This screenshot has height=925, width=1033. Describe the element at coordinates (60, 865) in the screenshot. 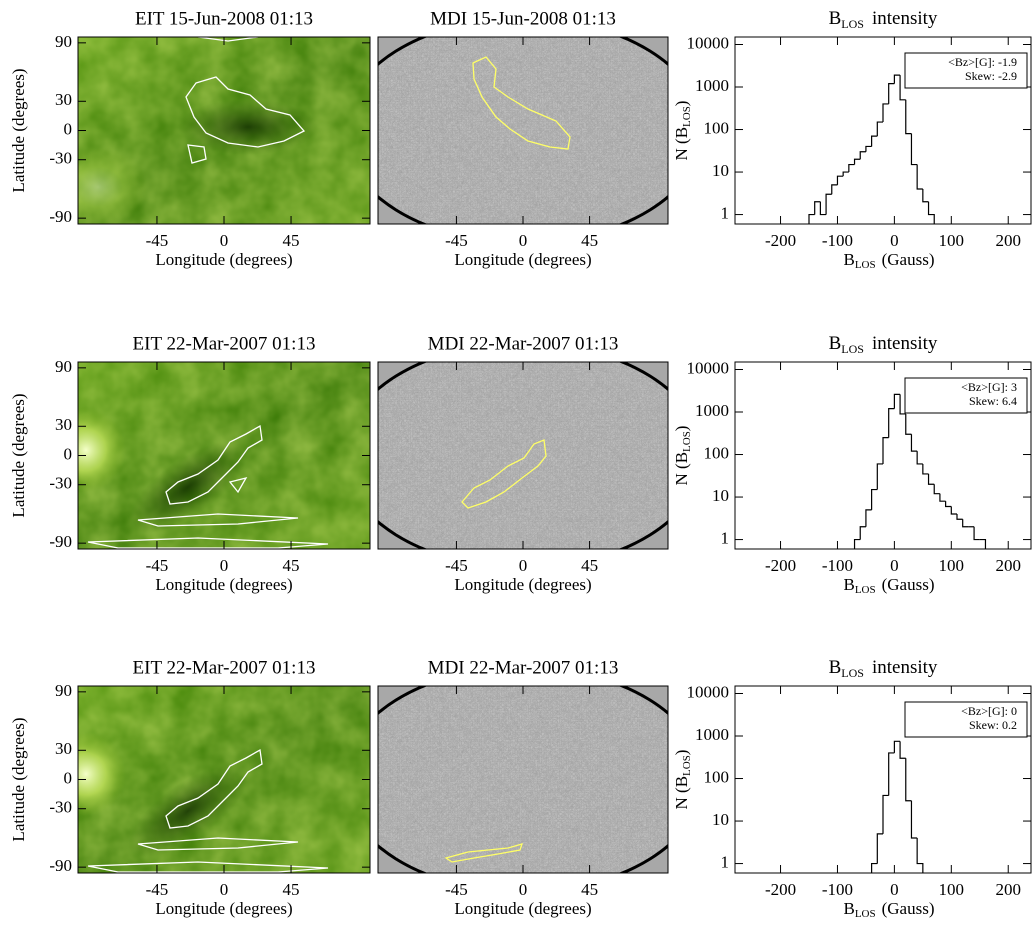

I see `y-tick-label: -90` at that location.